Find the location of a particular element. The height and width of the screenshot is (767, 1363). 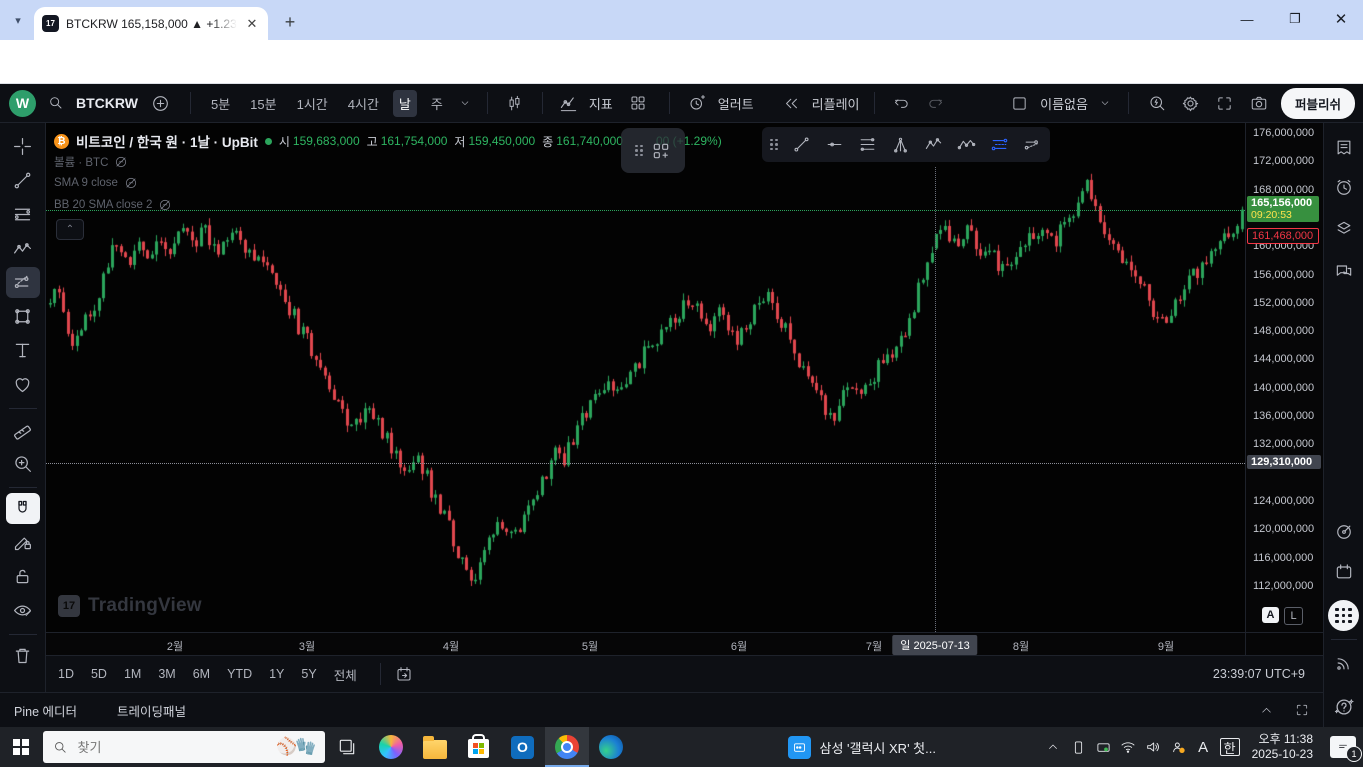

alert-clock-icon is located at coordinates (697, 103).